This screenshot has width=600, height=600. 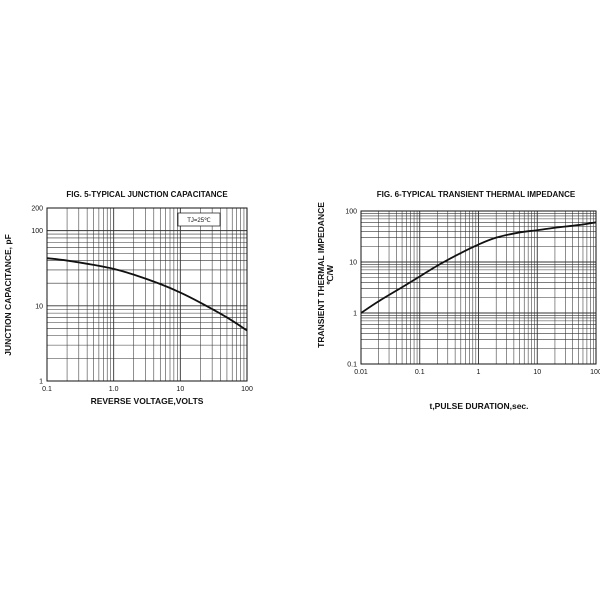 I want to click on annotation-box, so click(x=199, y=219).